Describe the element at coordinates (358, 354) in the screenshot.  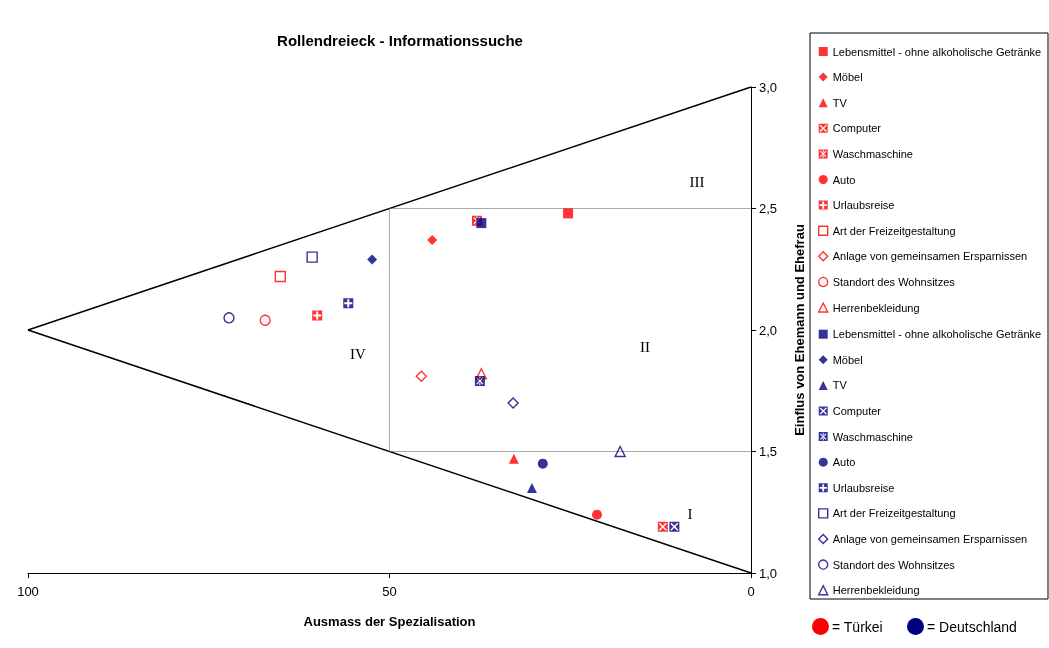
I see `annotation: IV` at that location.